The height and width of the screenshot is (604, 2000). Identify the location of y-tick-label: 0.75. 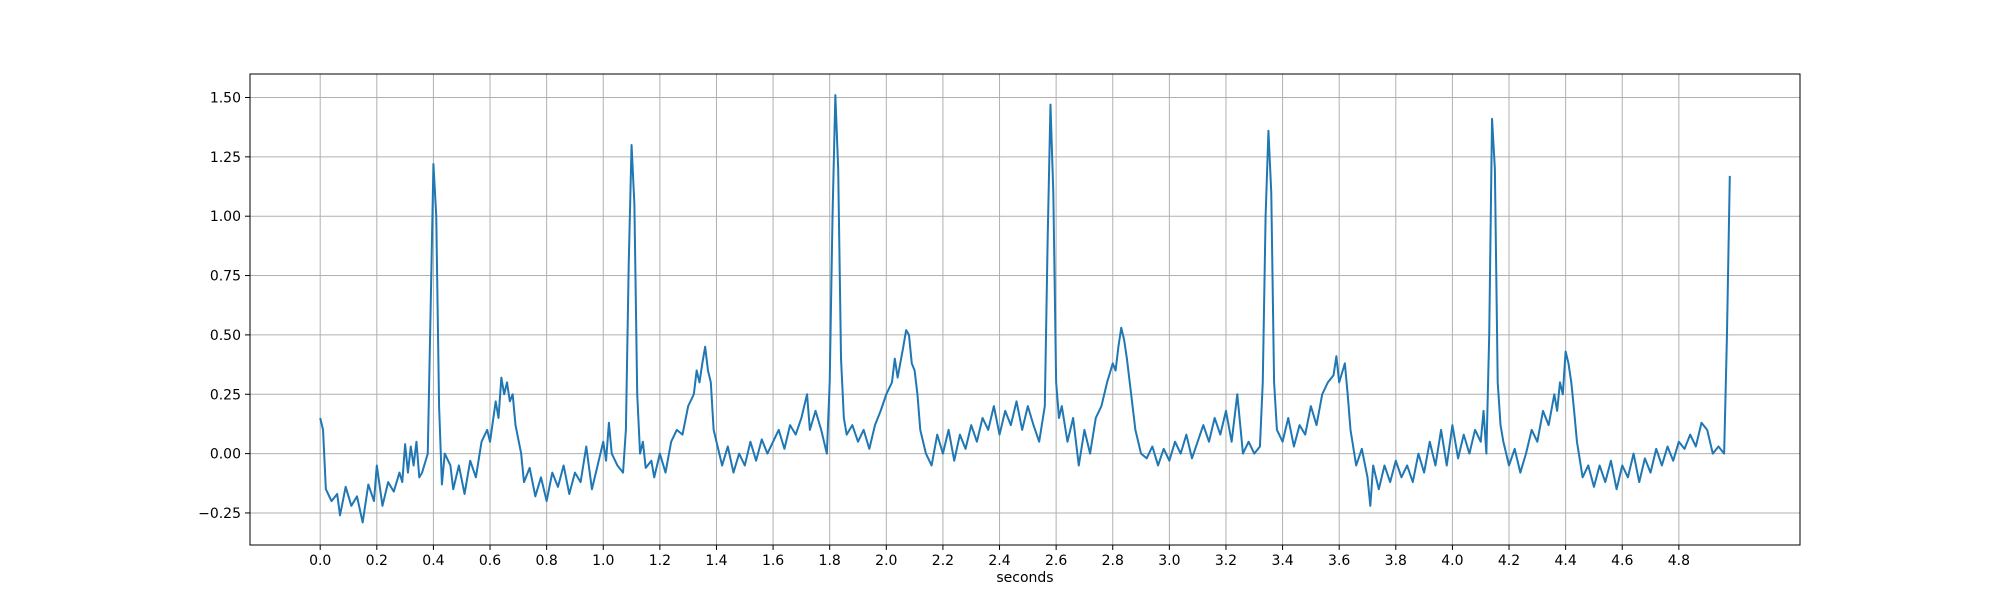
(225, 277).